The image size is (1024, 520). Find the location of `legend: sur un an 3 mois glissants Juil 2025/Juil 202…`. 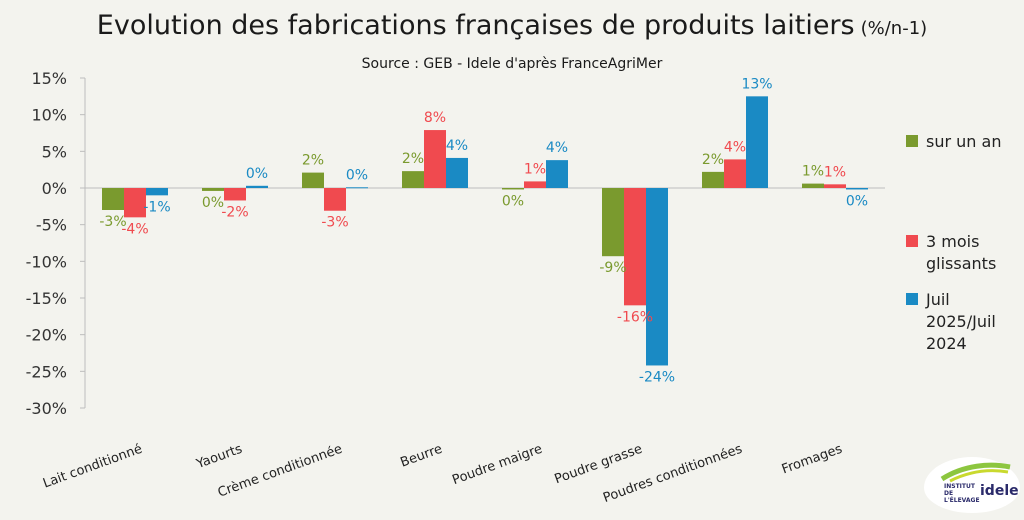

legend: sur un an 3 mois glissants Juil 2025/Juil 202… is located at coordinates (953, 242).